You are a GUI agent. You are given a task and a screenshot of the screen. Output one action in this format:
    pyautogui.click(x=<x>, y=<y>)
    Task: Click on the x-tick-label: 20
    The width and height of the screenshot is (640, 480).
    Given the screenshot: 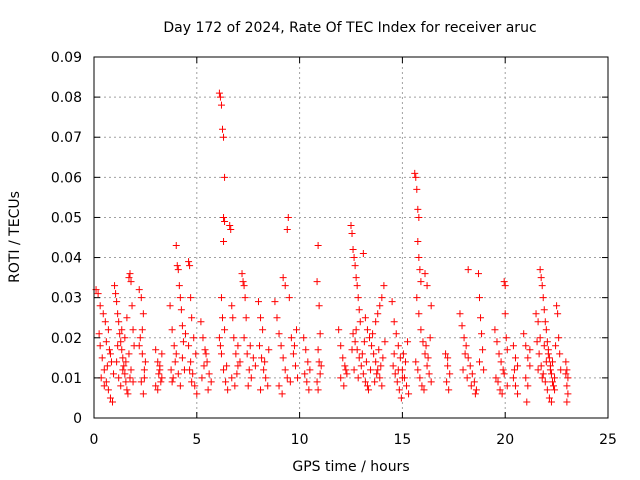 What is the action you would take?
    pyautogui.click(x=505, y=440)
    